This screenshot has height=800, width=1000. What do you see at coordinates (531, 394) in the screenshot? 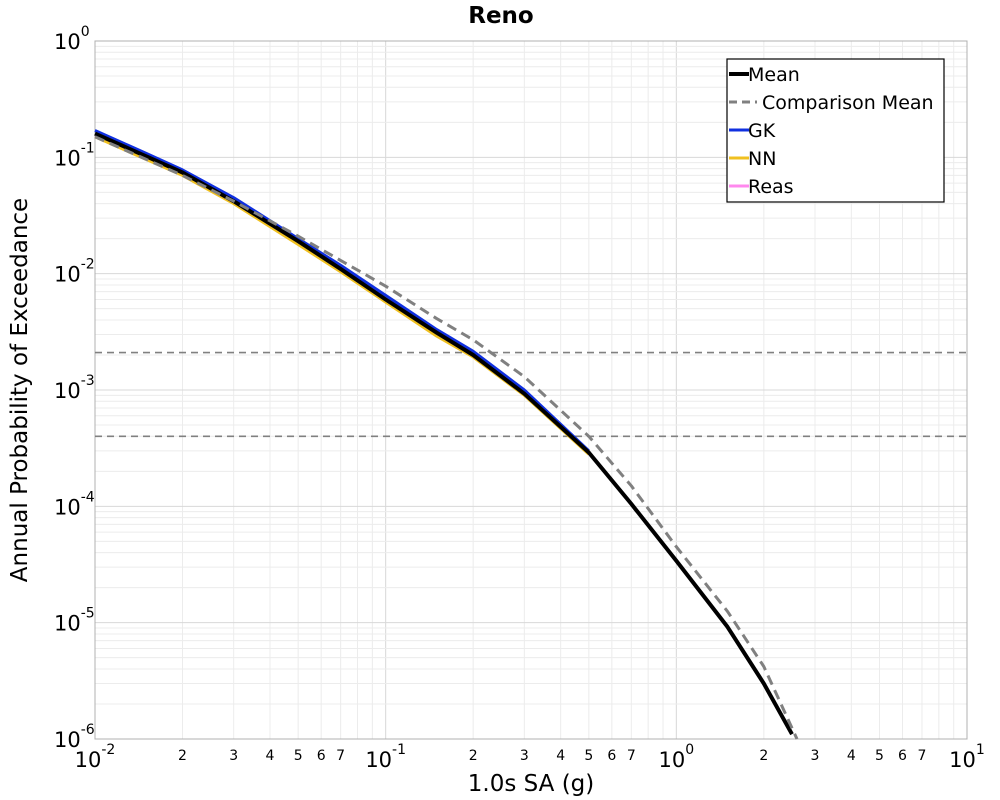
I see `reference-lines` at bounding box center [531, 394].